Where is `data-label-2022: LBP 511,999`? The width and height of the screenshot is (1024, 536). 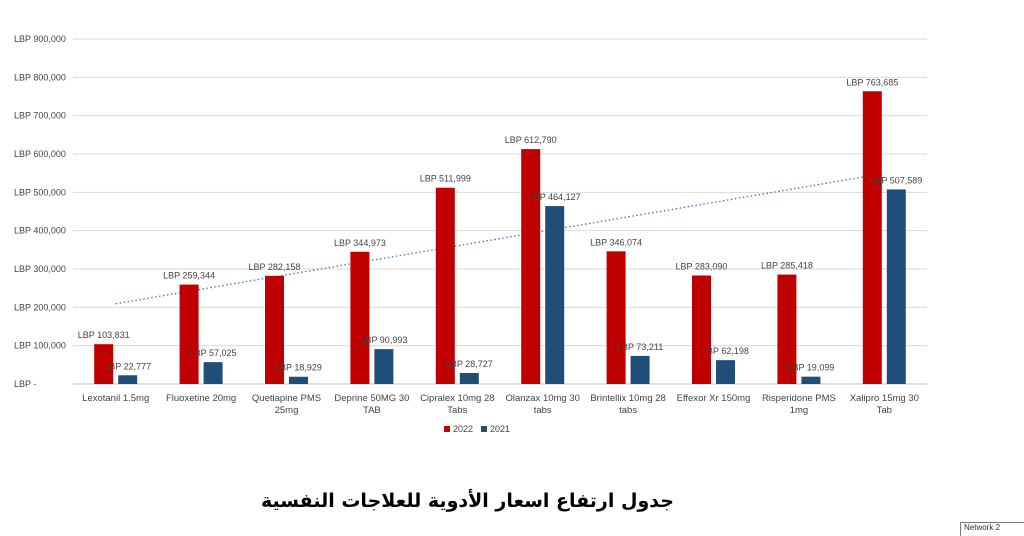 data-label-2022: LBP 511,999 is located at coordinates (445, 179).